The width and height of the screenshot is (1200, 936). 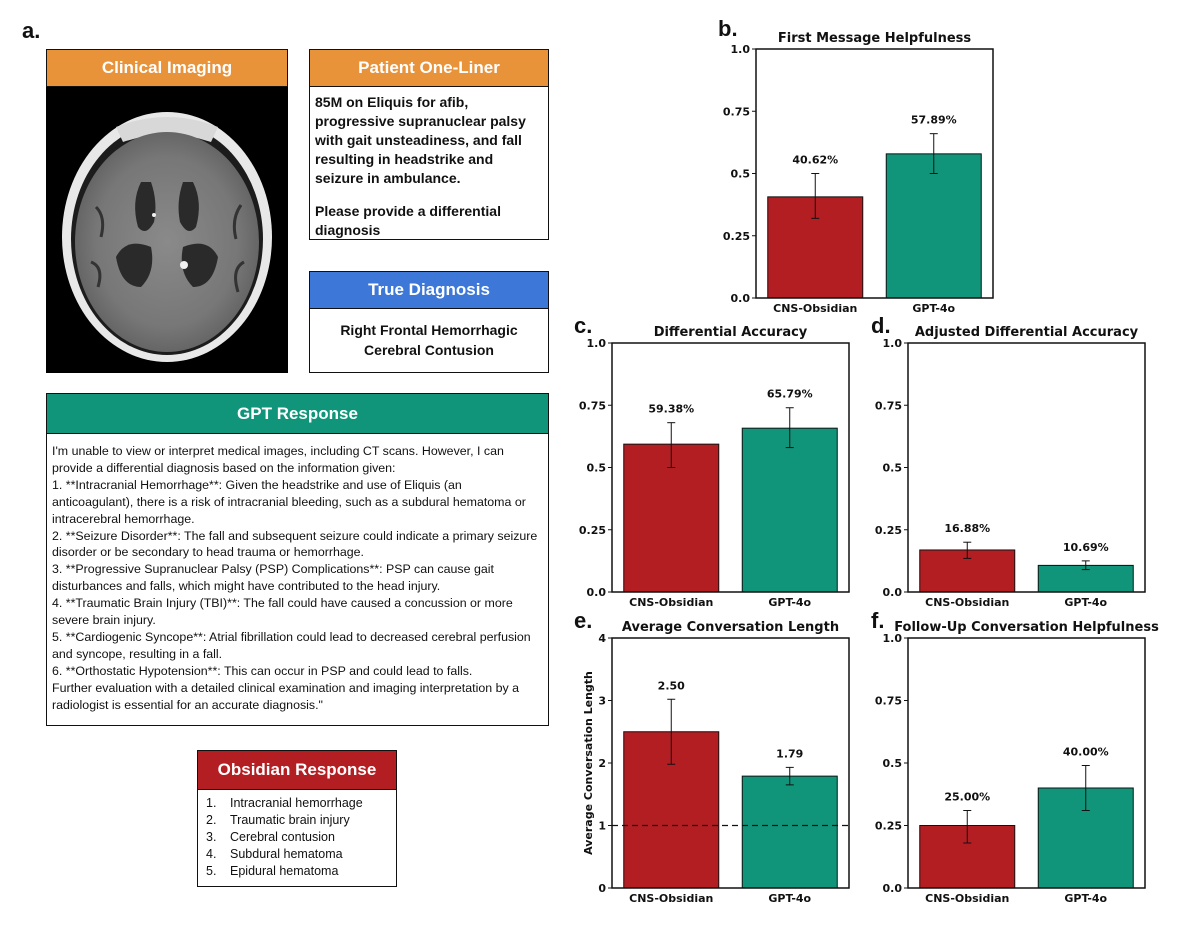 What do you see at coordinates (282, 837) in the screenshot?
I see `list-item-text: Cerebral contusion` at bounding box center [282, 837].